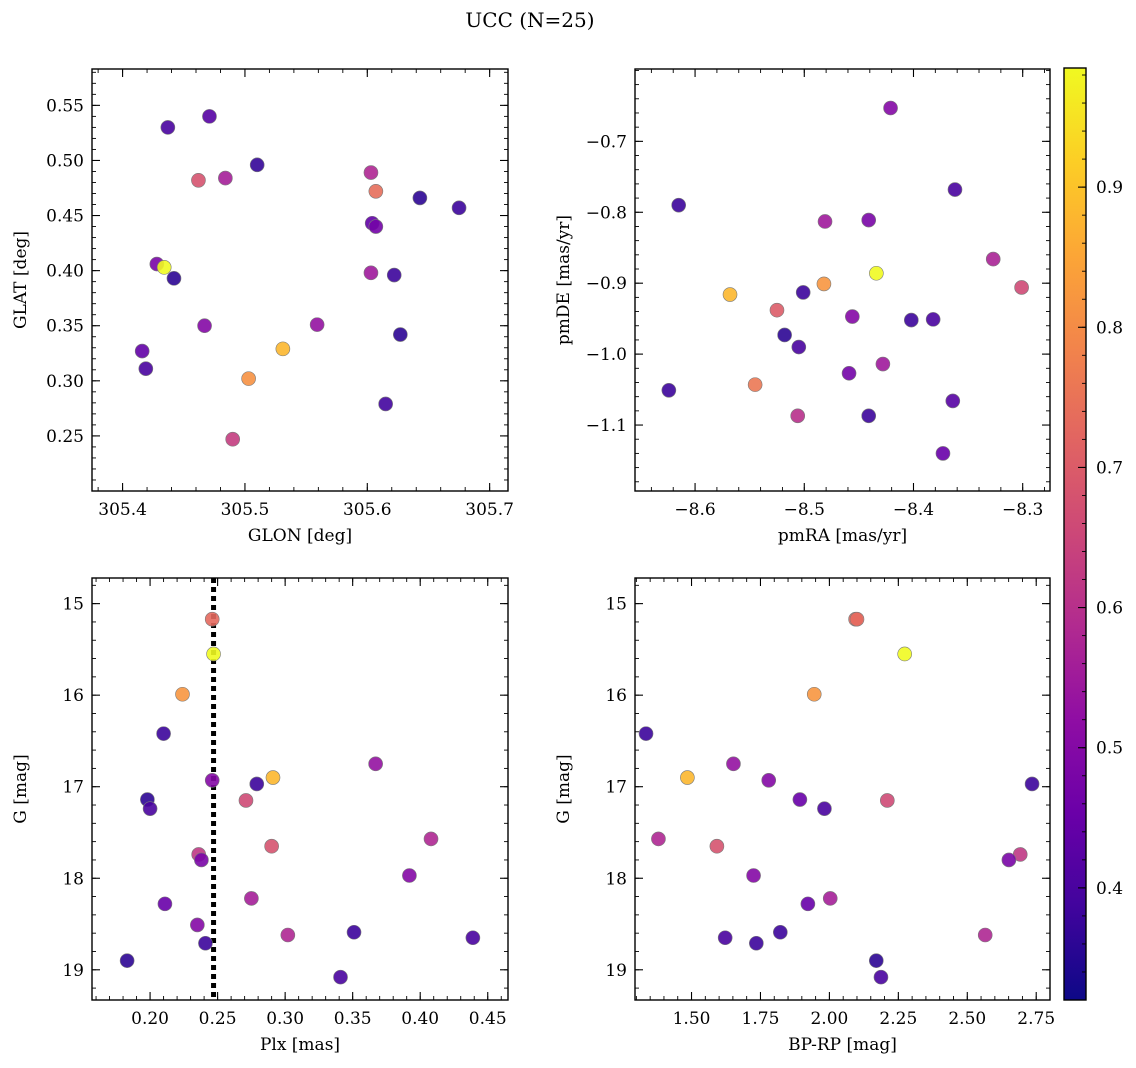  Describe the element at coordinates (150, 1019) in the screenshot. I see `x-tick-label: 0.20` at that location.